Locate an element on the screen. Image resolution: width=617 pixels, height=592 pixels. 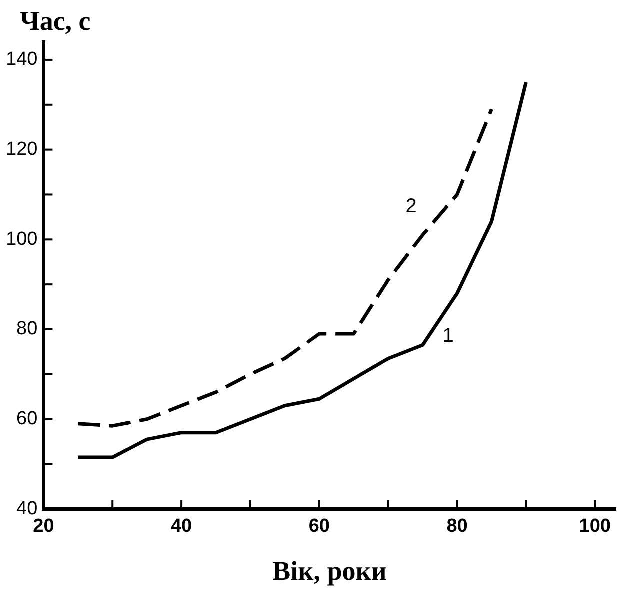
x-axis-title: Вік, роки is located at coordinates (329, 571).